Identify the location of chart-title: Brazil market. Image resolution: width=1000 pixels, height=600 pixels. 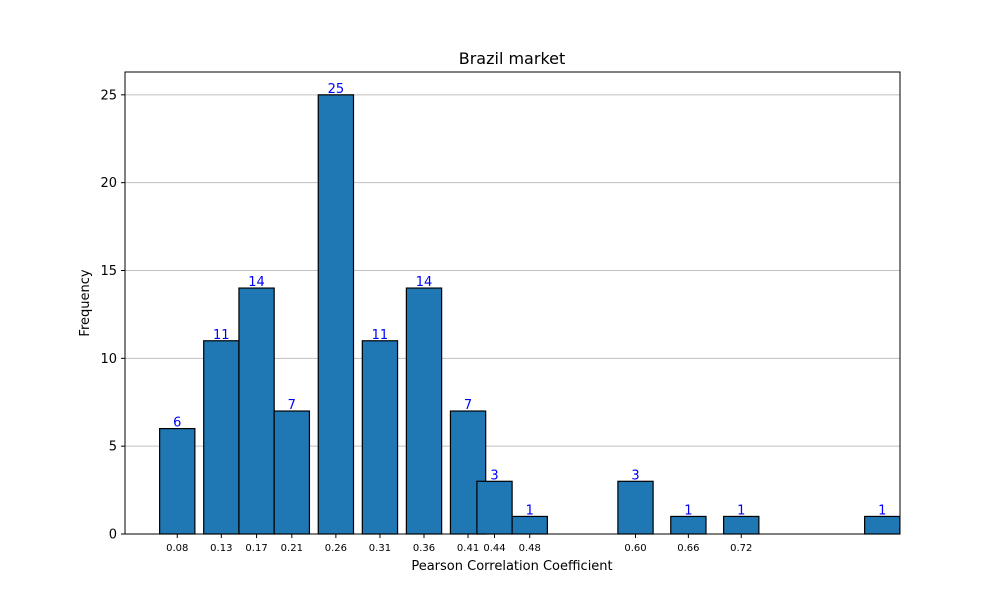
(512, 58).